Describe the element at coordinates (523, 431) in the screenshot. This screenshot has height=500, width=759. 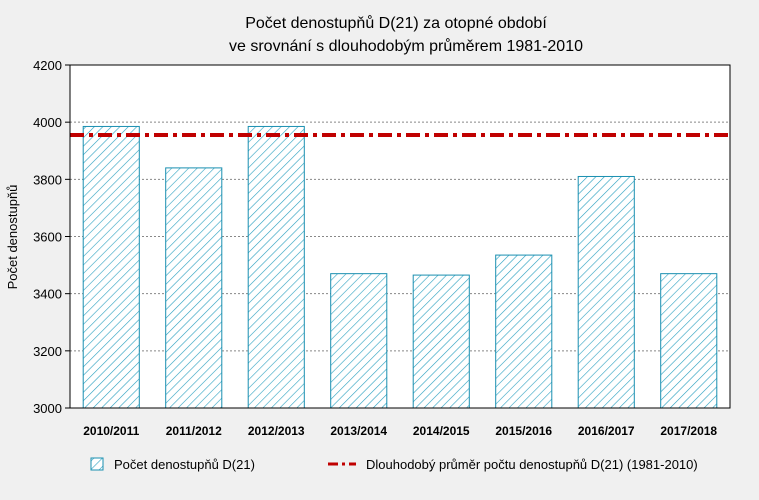
I see `x-tick-label: 2015/2016` at that location.